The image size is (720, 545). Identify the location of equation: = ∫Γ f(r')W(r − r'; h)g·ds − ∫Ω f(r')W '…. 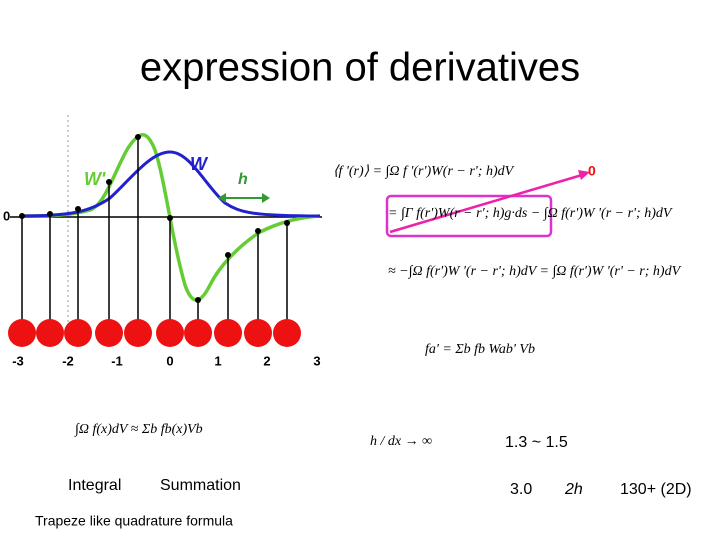
(530, 213).